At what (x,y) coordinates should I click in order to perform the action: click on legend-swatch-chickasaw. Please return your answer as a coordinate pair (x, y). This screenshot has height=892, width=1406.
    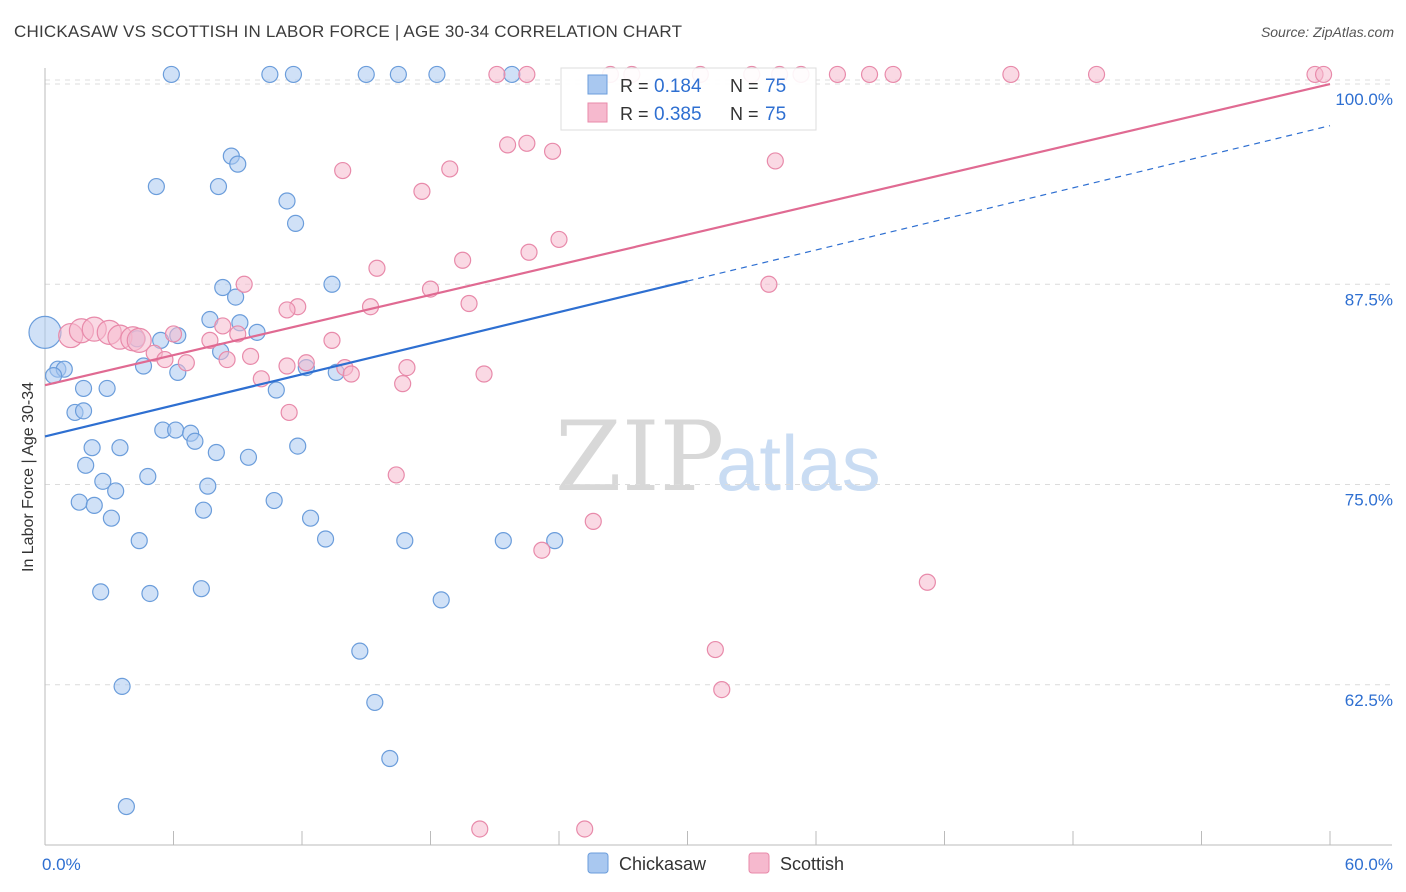
    Looking at the image, I should click on (597, 84).